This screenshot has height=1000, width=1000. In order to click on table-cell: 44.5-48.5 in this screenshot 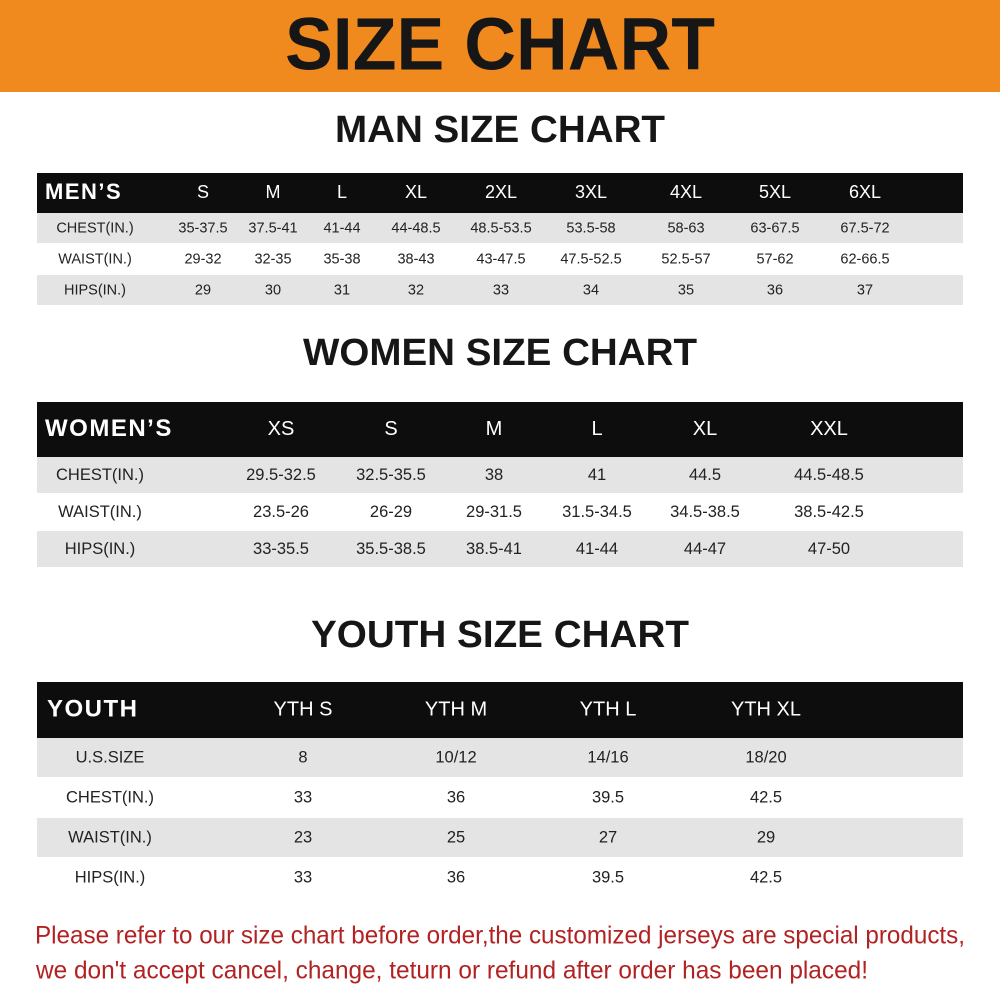, I will do `click(829, 475)`.